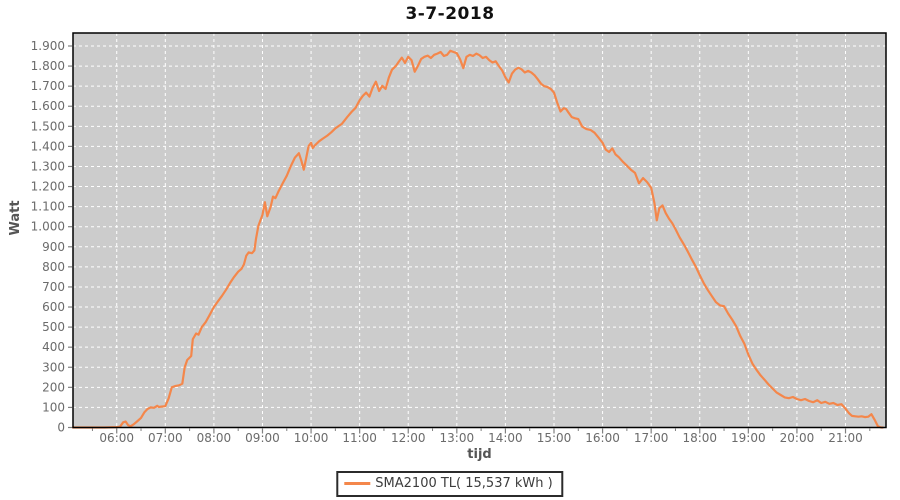 This screenshot has width=900, height=500. I want to click on svg-text: 13:00, so click(457, 438).